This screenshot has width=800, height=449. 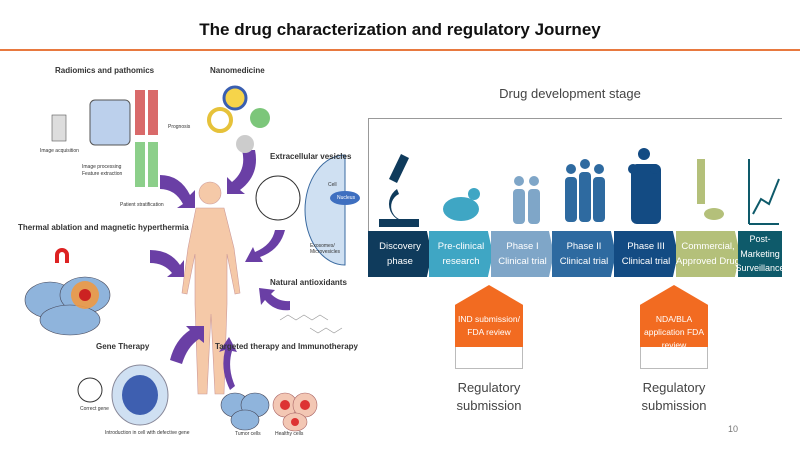 What do you see at coordinates (248, 434) in the screenshot?
I see `caption: Tumor cells` at bounding box center [248, 434].